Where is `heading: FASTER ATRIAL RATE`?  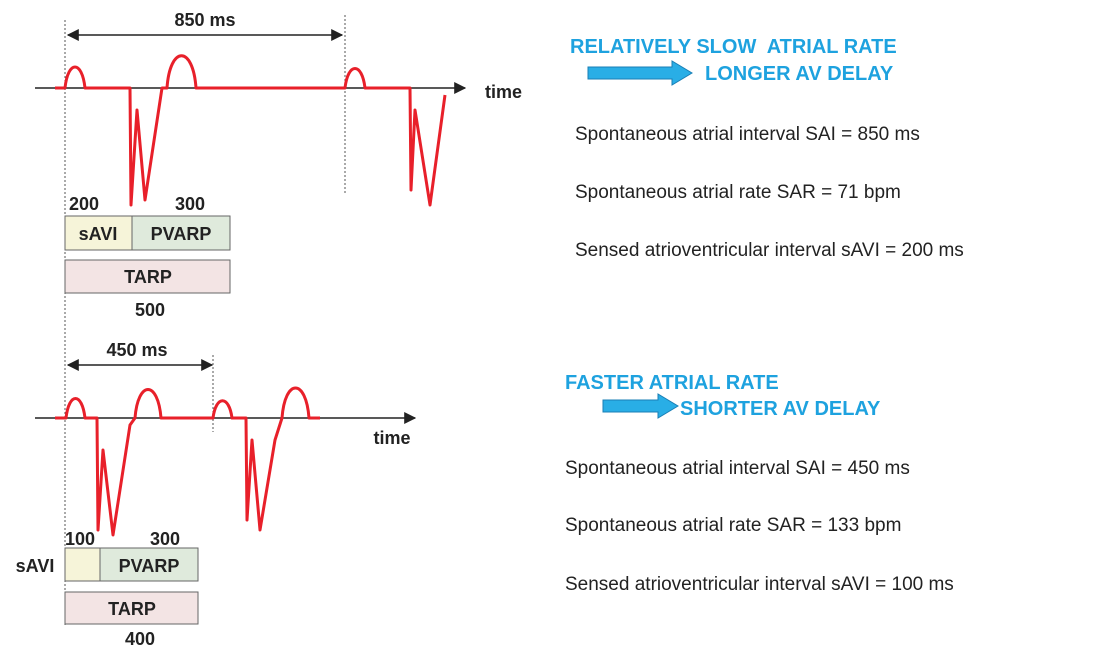 heading: FASTER ATRIAL RATE is located at coordinates (672, 383).